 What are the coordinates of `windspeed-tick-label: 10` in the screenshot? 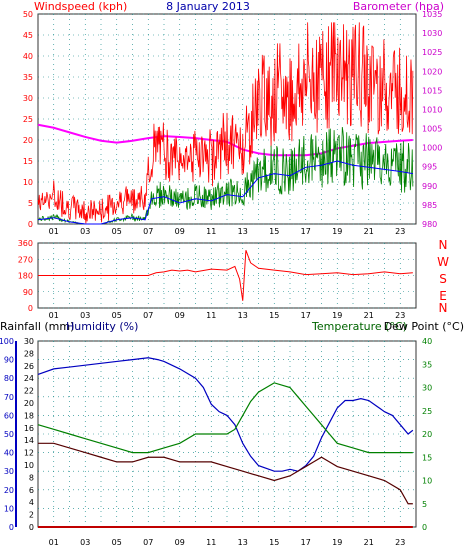 It's located at (28, 182).